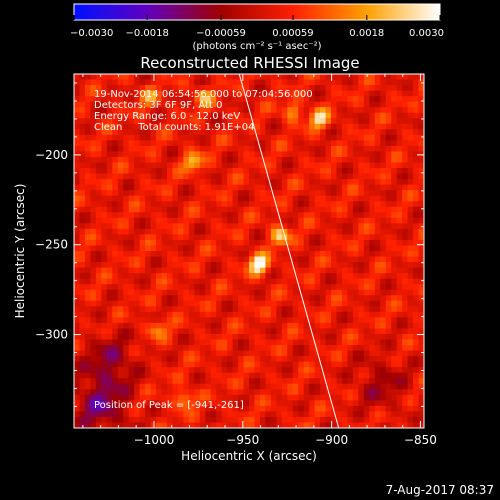 This screenshot has height=500, width=500. Describe the element at coordinates (203, 94) in the screenshot. I see `annotation-time-range: 19-Nov-2014 06:54:56.000 to 07:04:56.000` at that location.